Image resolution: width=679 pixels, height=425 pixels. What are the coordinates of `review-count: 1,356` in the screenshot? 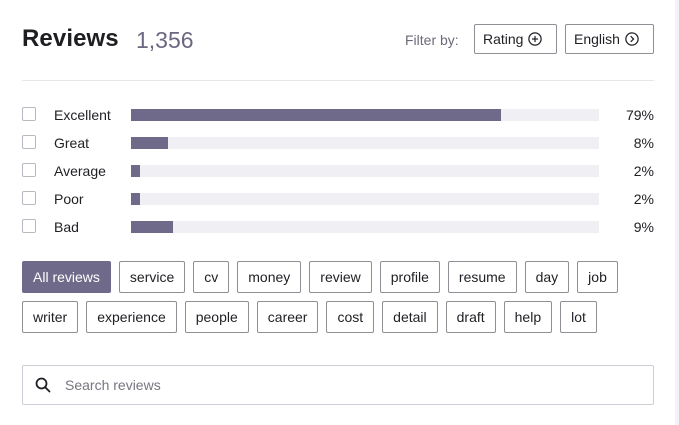 It's located at (165, 40).